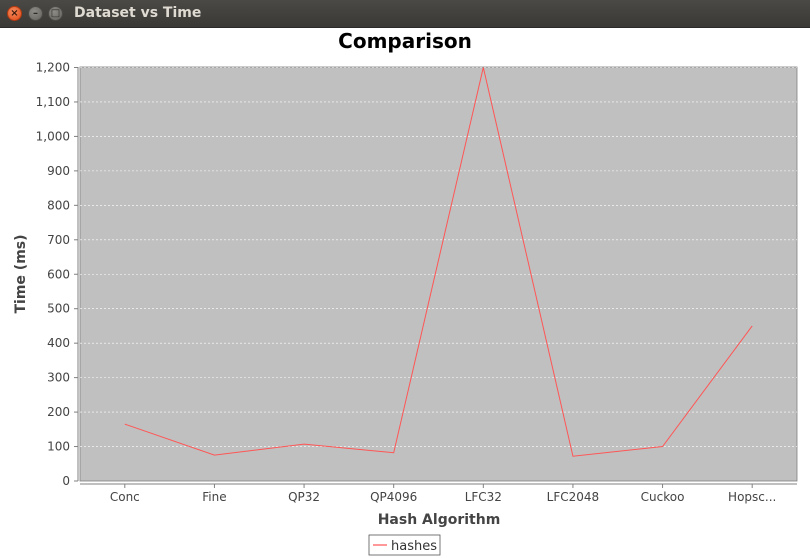 The height and width of the screenshot is (558, 810). I want to click on maximize-icon: □, so click(55, 13).